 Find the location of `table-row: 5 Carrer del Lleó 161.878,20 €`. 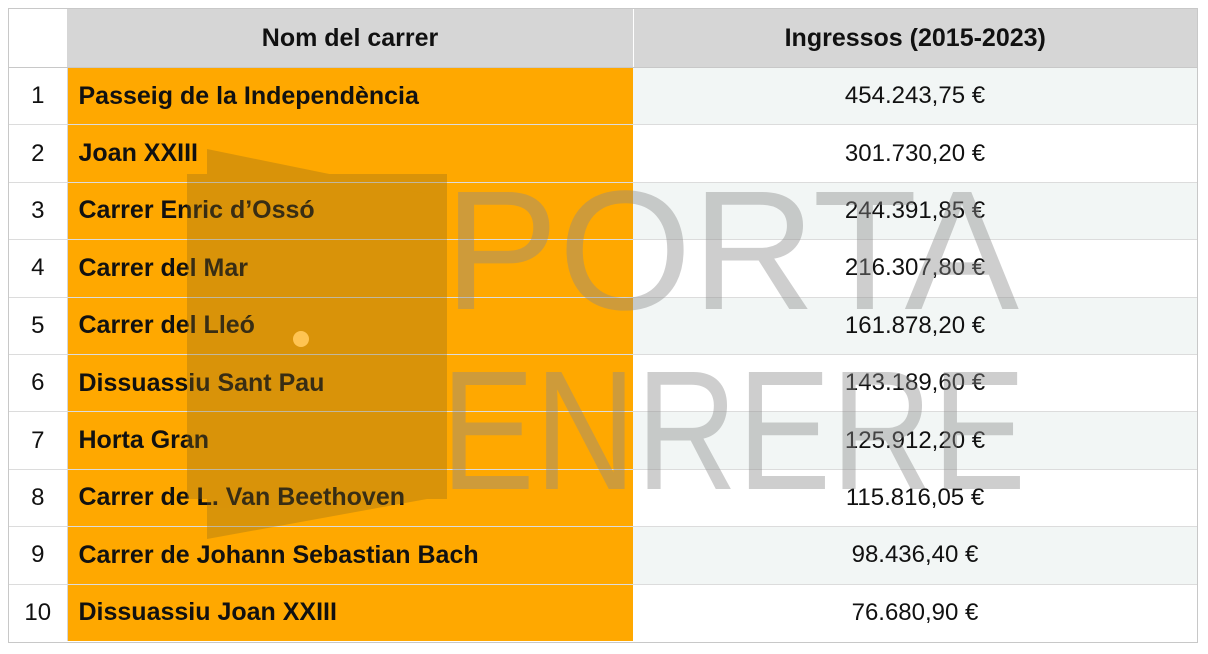

table-row: 5 Carrer del Lleó 161.878,20 € is located at coordinates (603, 326).